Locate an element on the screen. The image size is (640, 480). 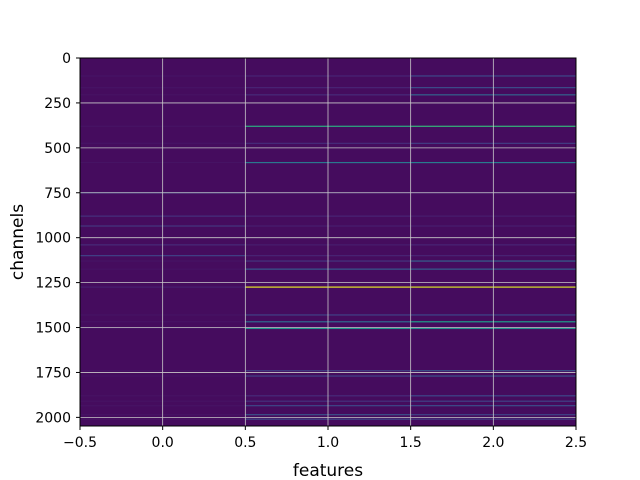
x-tick-label: 0.5 is located at coordinates (245, 443).